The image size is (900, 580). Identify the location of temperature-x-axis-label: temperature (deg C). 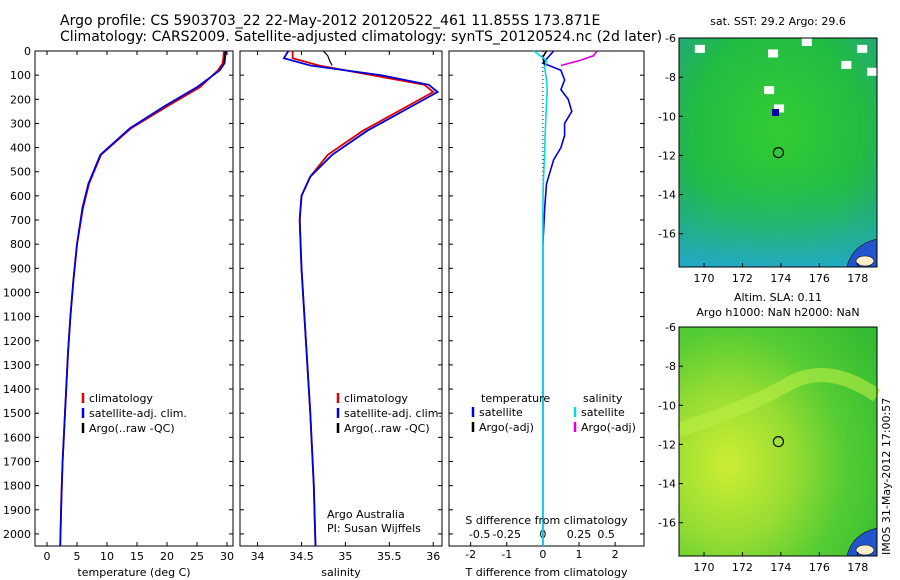
(133, 572).